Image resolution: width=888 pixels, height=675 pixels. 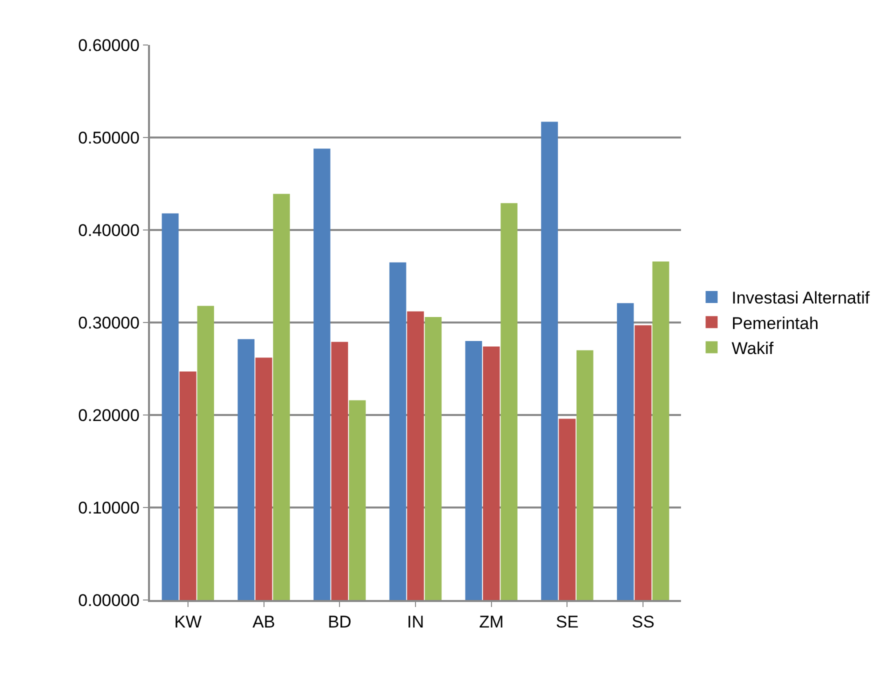 What do you see at coordinates (801, 298) in the screenshot?
I see `legend-label: Investasi Alternatif` at bounding box center [801, 298].